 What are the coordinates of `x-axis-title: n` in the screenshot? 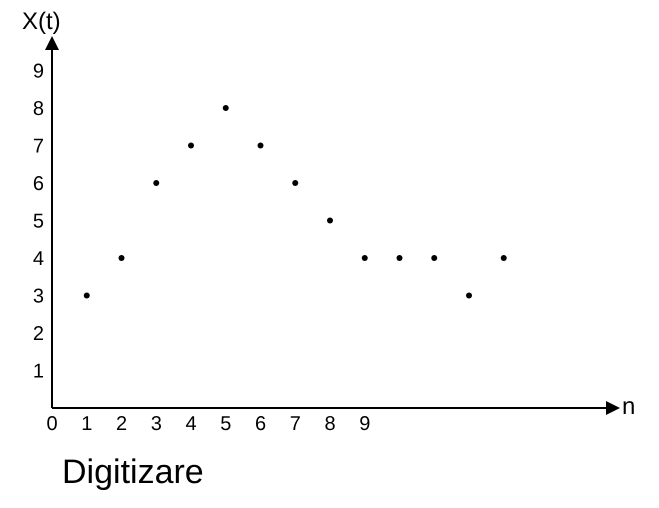 It's located at (629, 407).